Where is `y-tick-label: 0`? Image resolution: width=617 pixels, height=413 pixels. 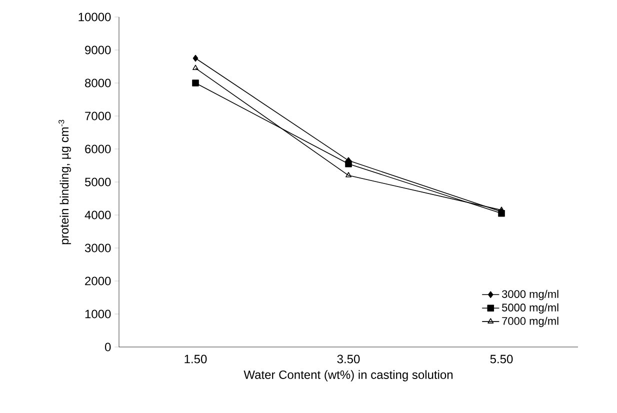
y-tick-label: 0 is located at coordinates (108, 347).